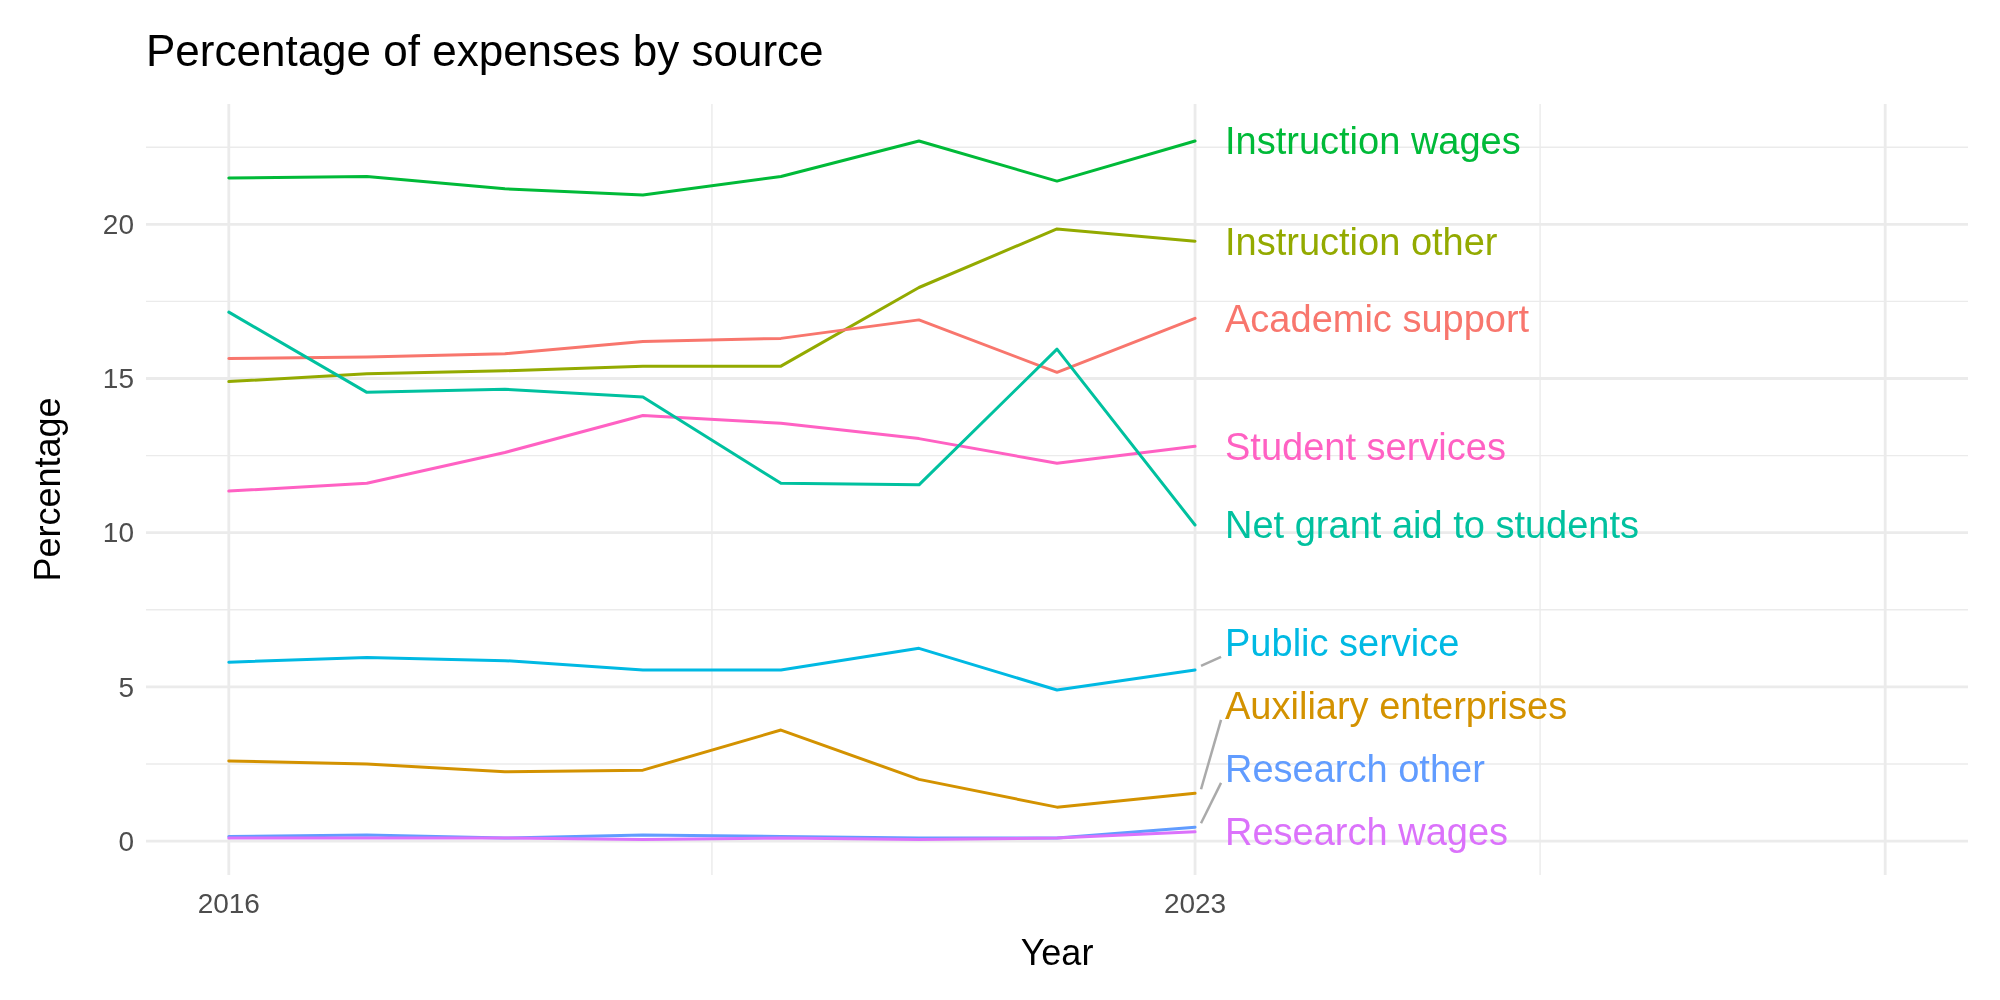 This screenshot has height=1000, width=2000. Describe the element at coordinates (1195, 903) in the screenshot. I see `x-tick-label: 2023` at that location.